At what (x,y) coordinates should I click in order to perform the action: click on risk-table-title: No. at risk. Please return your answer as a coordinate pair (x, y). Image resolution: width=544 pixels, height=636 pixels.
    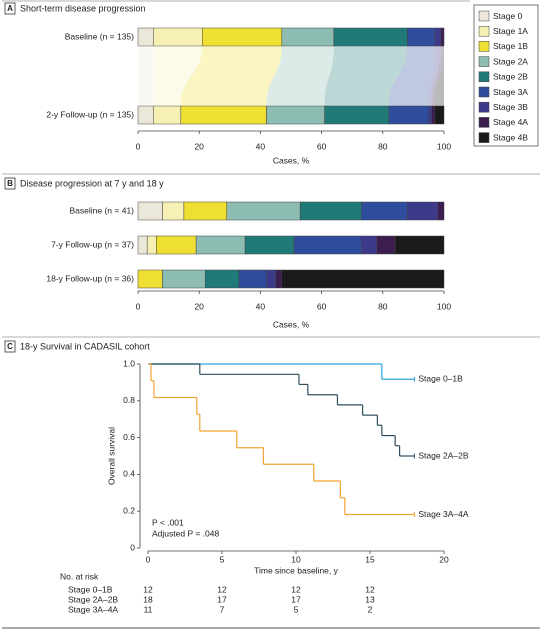
    Looking at the image, I should click on (79, 576).